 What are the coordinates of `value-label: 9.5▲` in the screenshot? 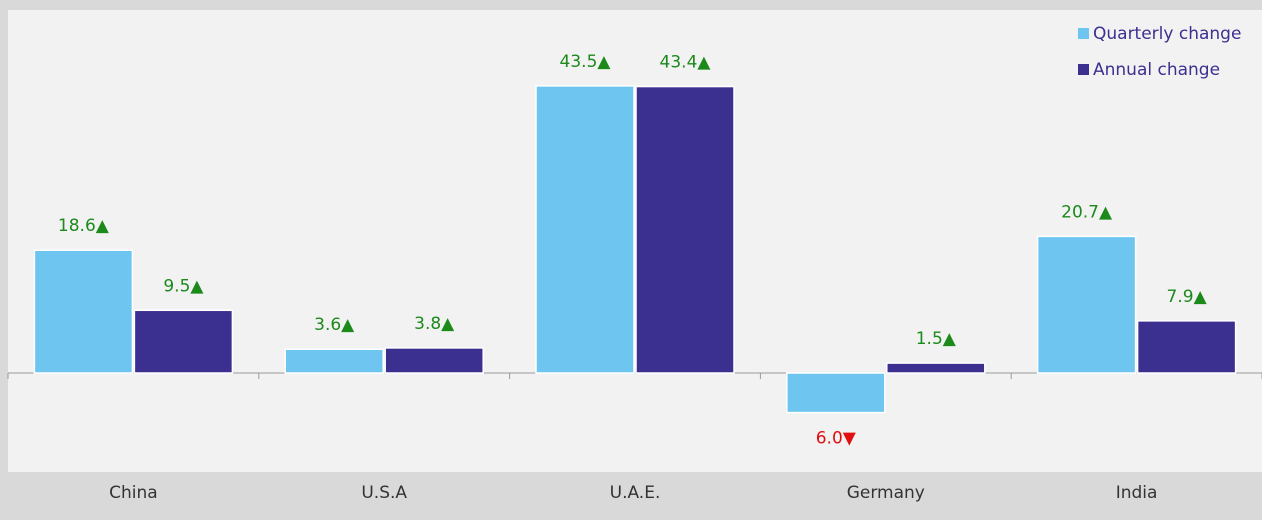 It's located at (183, 286).